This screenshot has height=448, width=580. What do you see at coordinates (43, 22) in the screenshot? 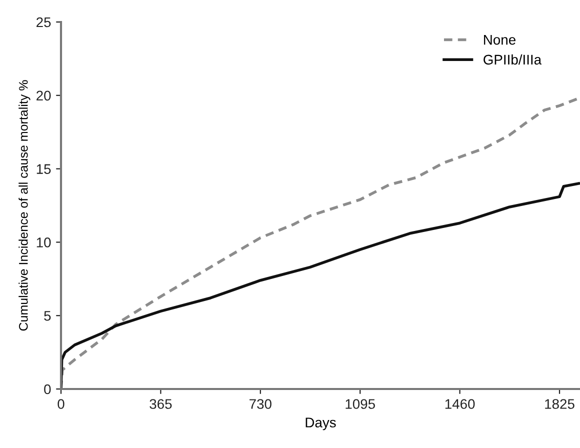
I see `y-tick-label: 25` at bounding box center [43, 22].